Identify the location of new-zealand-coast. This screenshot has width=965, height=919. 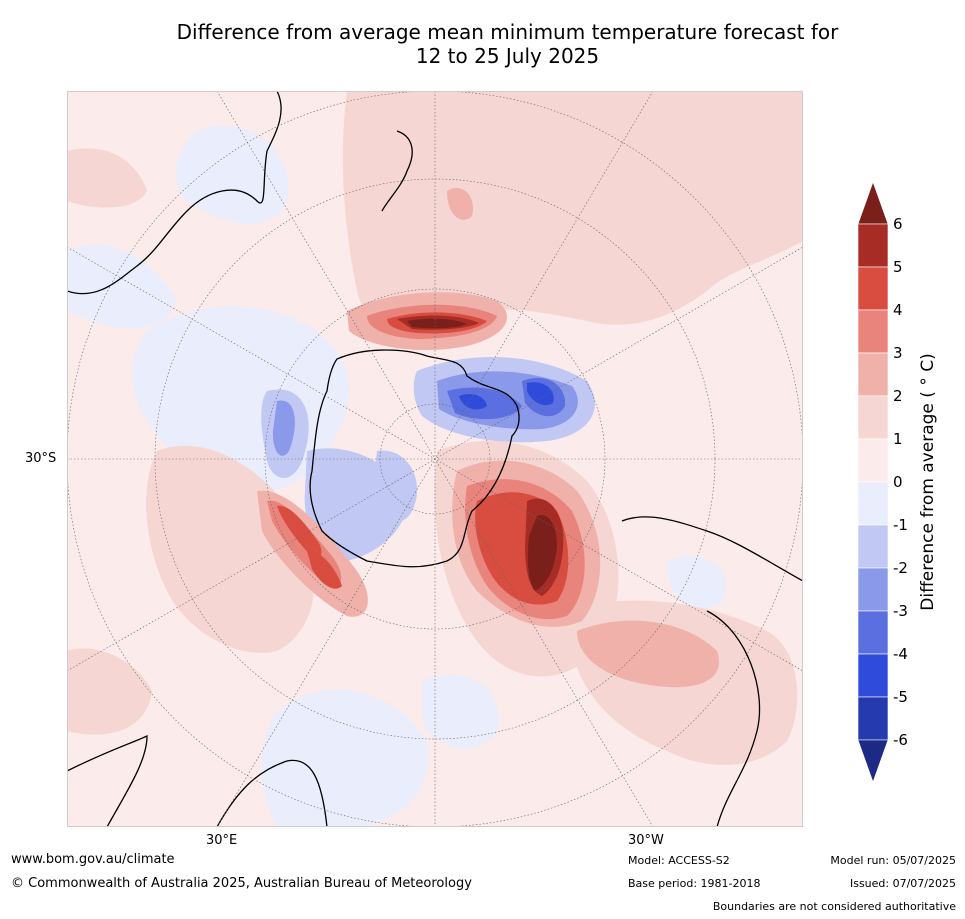
(397, 171).